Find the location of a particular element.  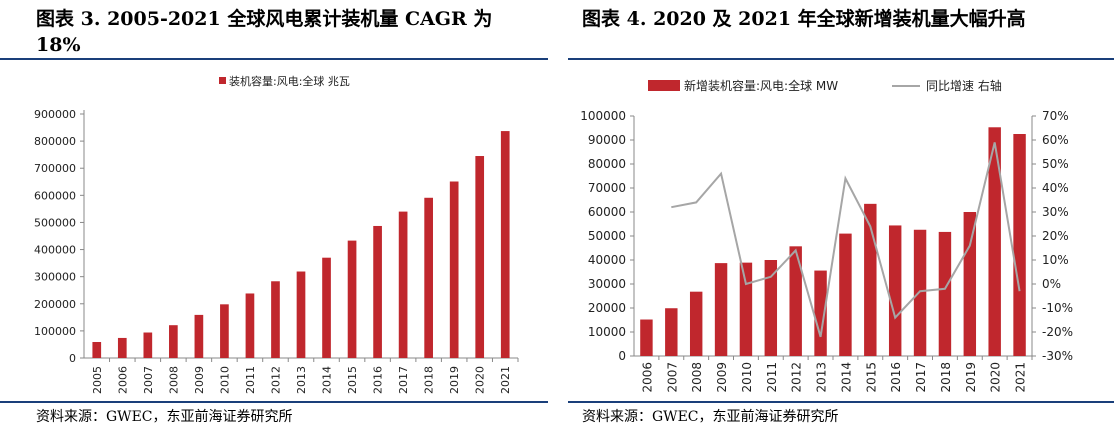

y-tick-label: 300000 is located at coordinates (55, 277).